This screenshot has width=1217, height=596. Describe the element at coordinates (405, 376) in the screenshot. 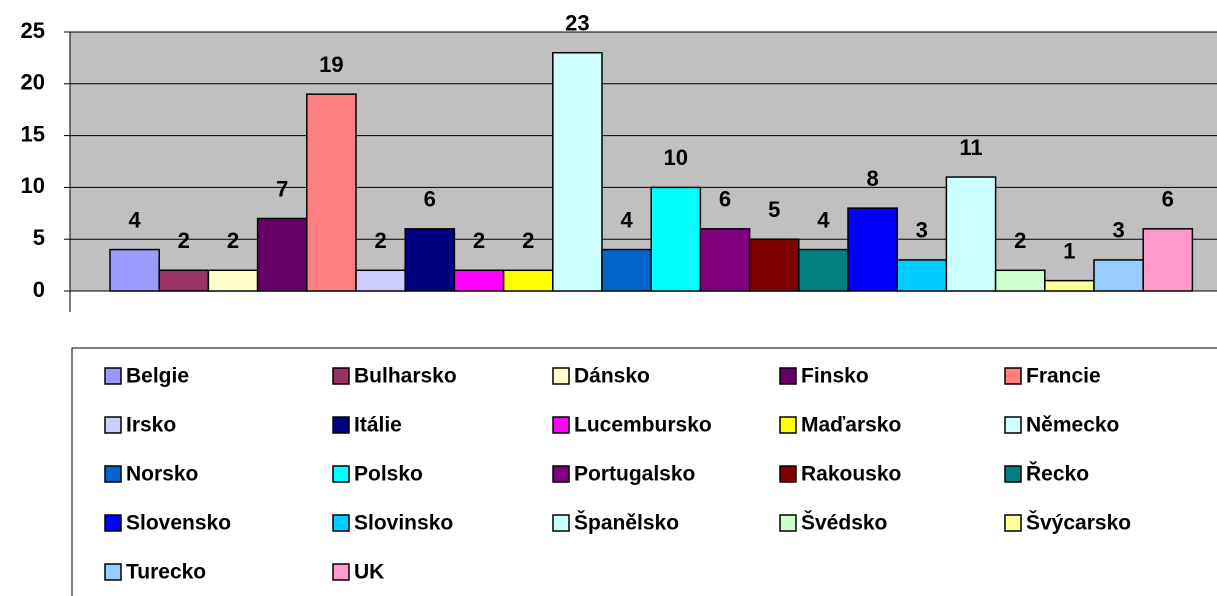

I see `legend-label: Bulharsko` at that location.